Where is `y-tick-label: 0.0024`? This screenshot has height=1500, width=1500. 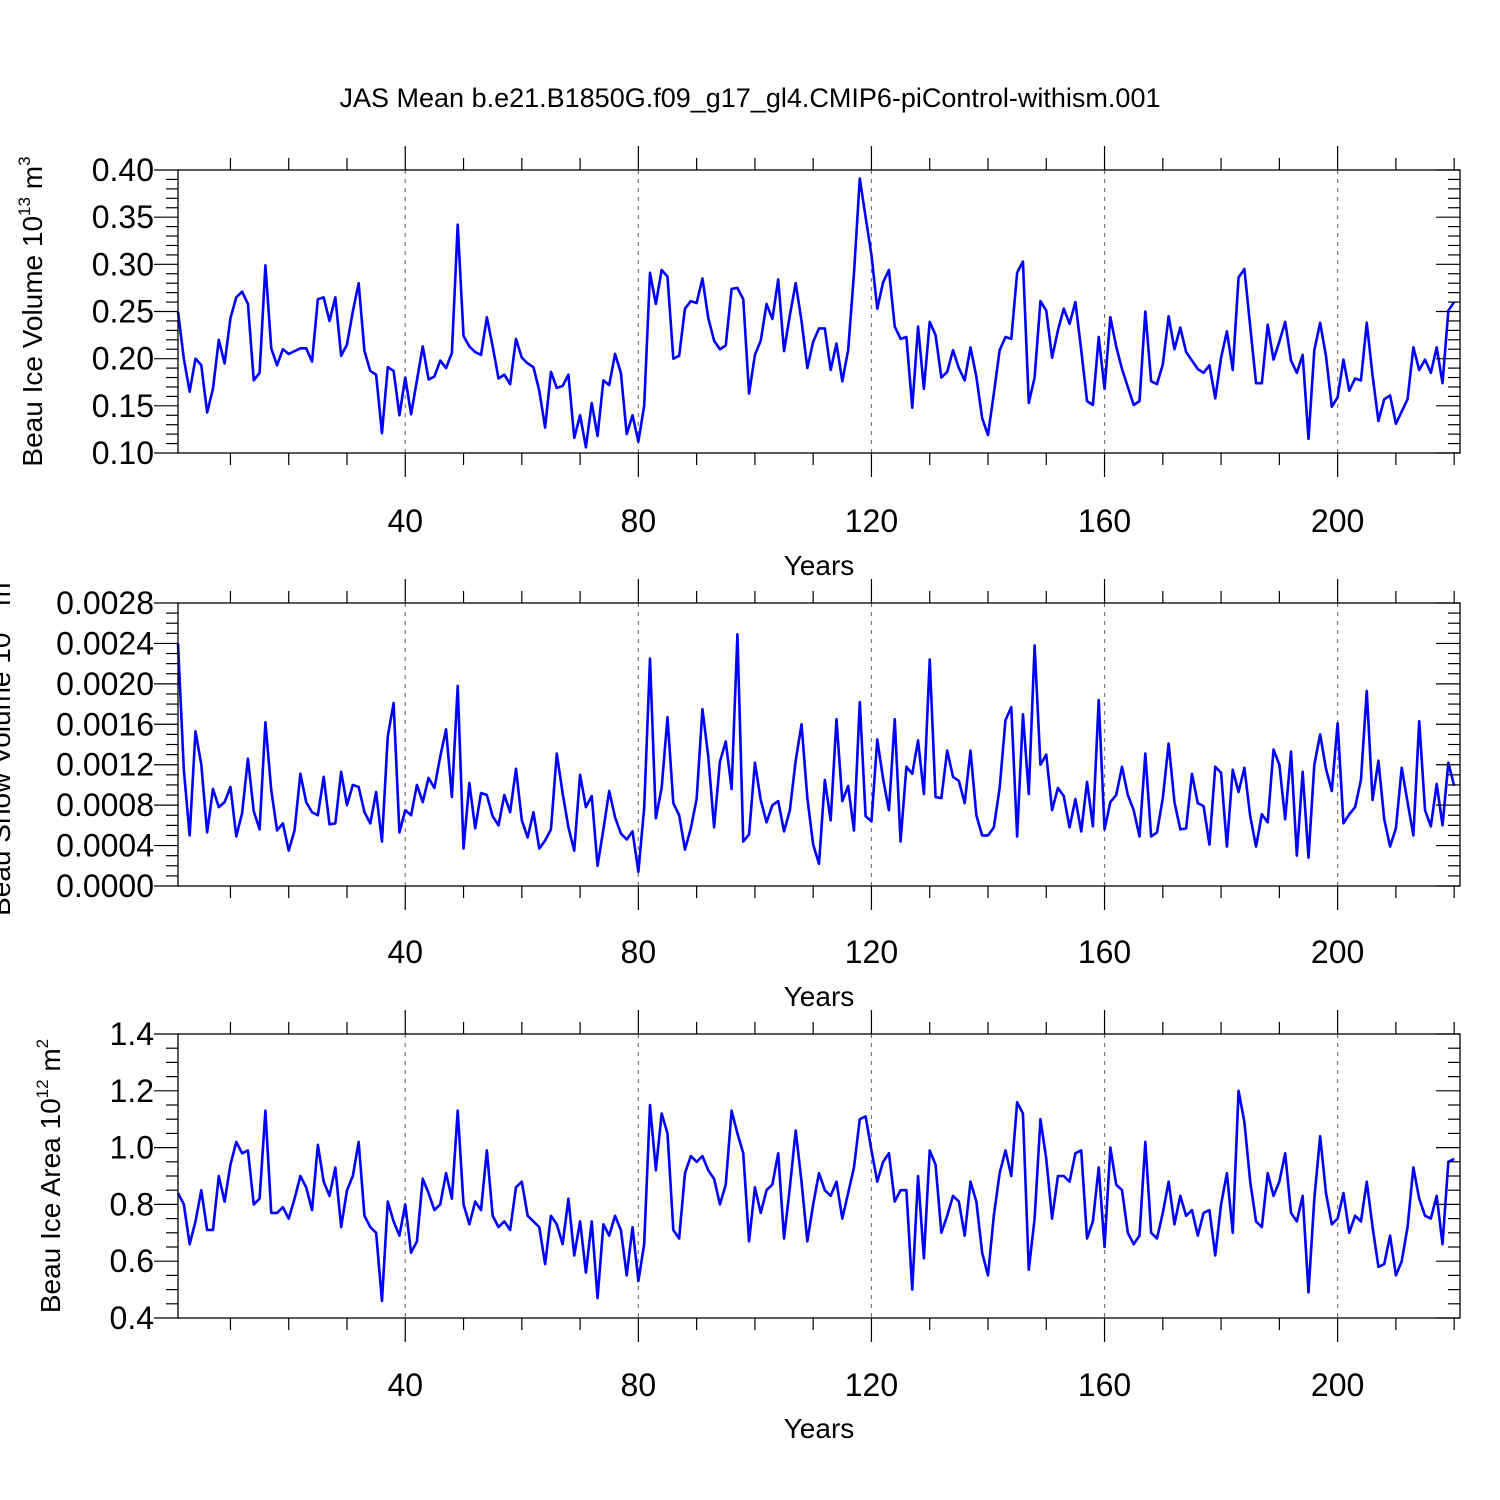 y-tick-label: 0.0024 is located at coordinates (105, 643).